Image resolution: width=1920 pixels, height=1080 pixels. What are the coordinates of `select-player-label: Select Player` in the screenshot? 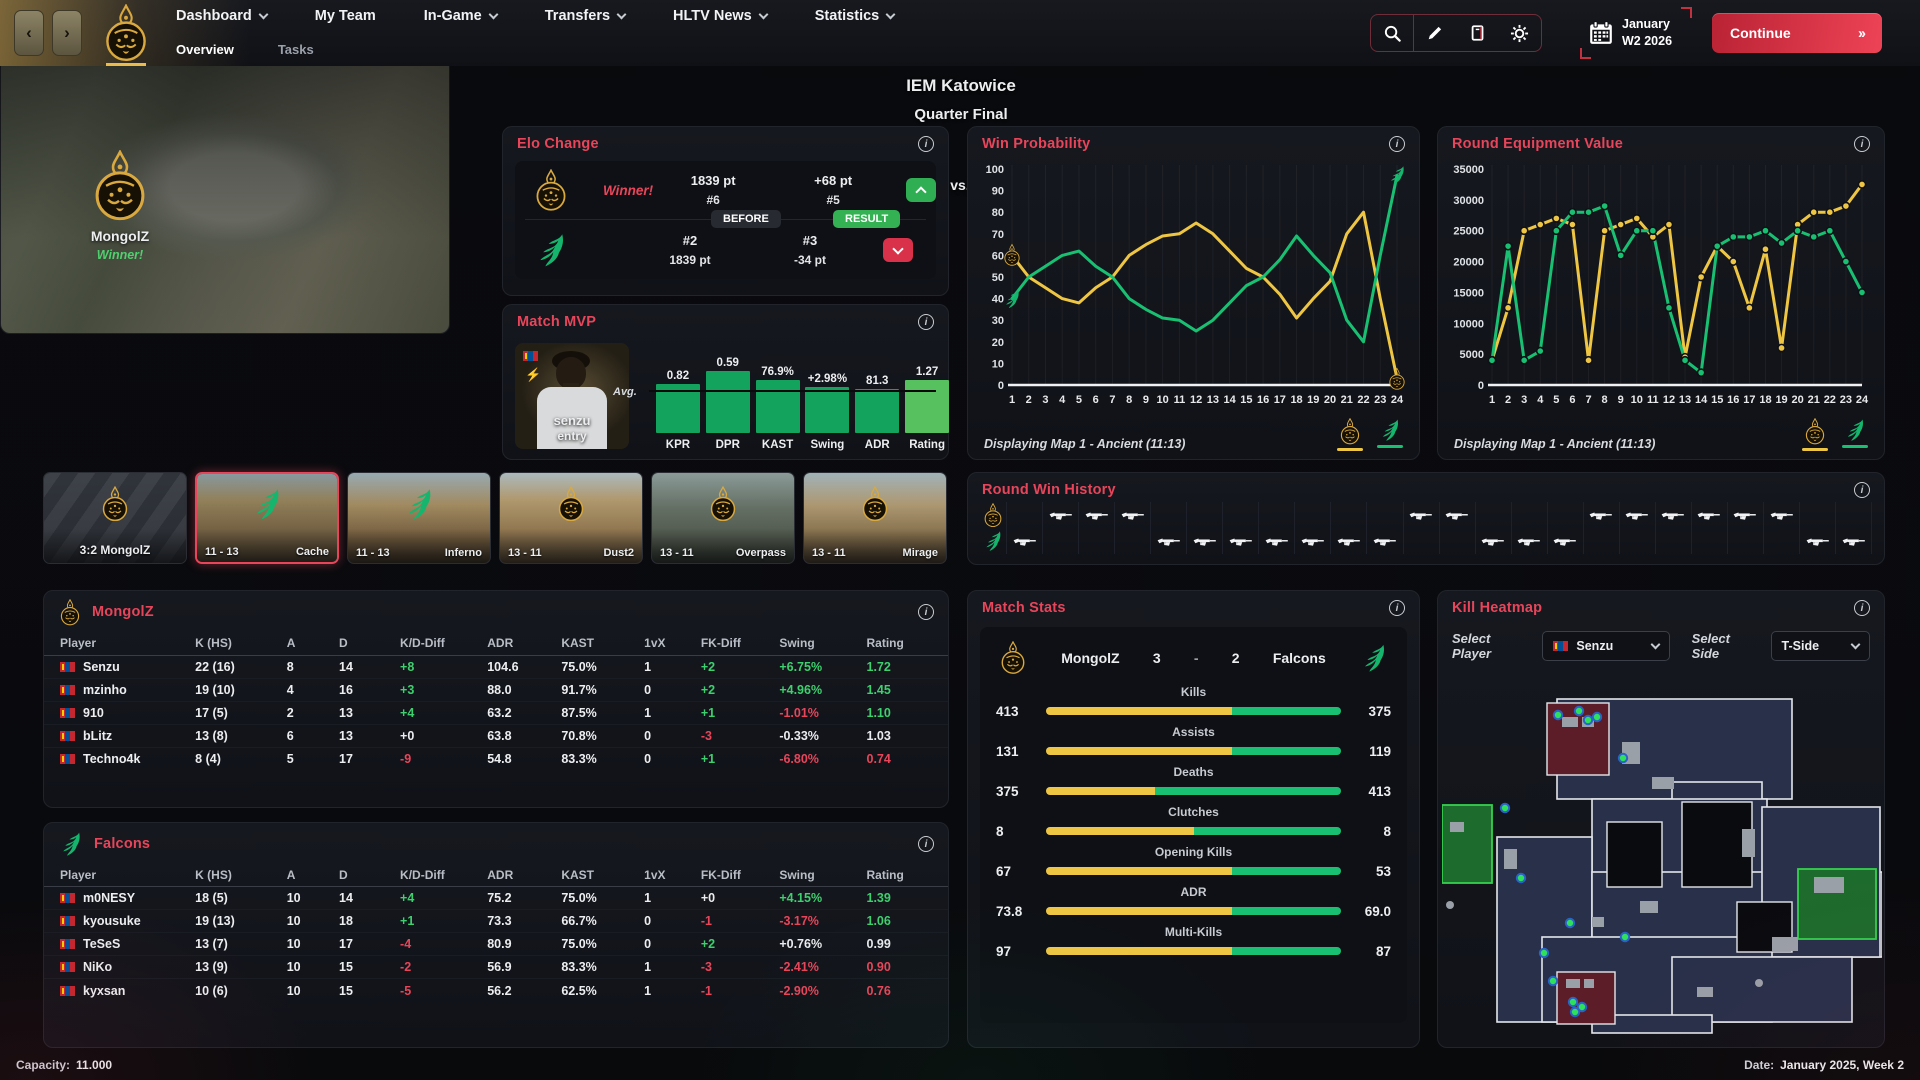 It's located at (1472, 646).